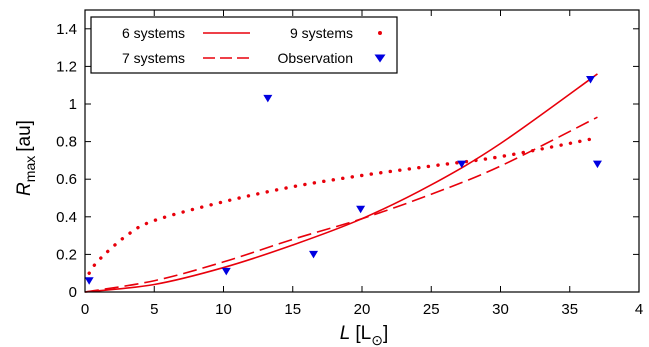 Image resolution: width=649 pixels, height=347 pixels. What do you see at coordinates (24, 189) in the screenshot?
I see `y-axis-title-main: R` at bounding box center [24, 189].